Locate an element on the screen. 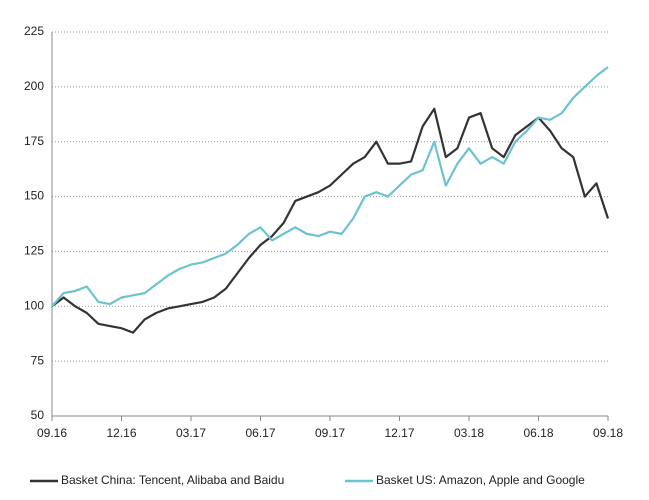 The height and width of the screenshot is (500, 649). y-tick-label: 100 is located at coordinates (34, 305).